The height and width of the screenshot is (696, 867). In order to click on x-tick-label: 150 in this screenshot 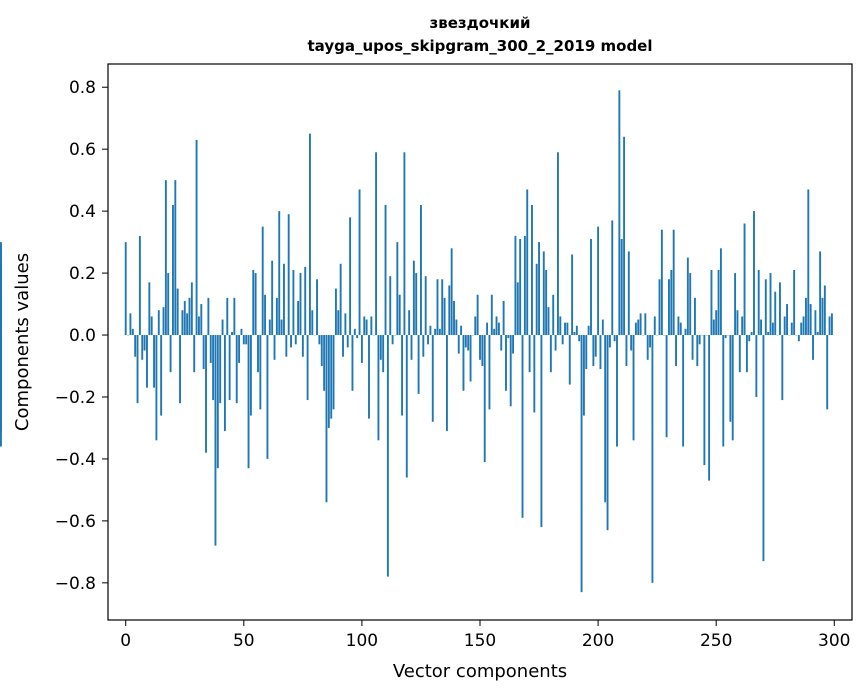, I will do `click(480, 641)`.